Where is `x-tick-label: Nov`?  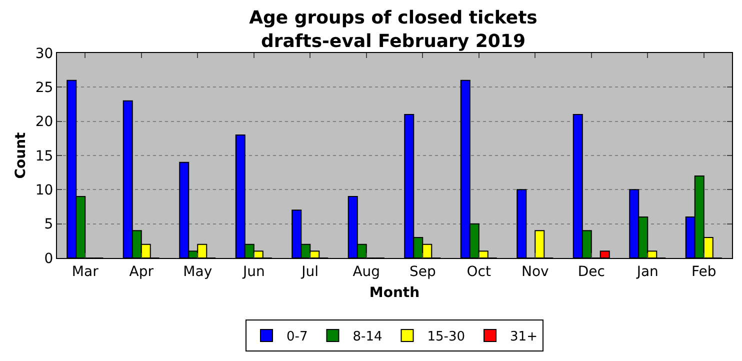 x-tick-label: Nov is located at coordinates (535, 272).